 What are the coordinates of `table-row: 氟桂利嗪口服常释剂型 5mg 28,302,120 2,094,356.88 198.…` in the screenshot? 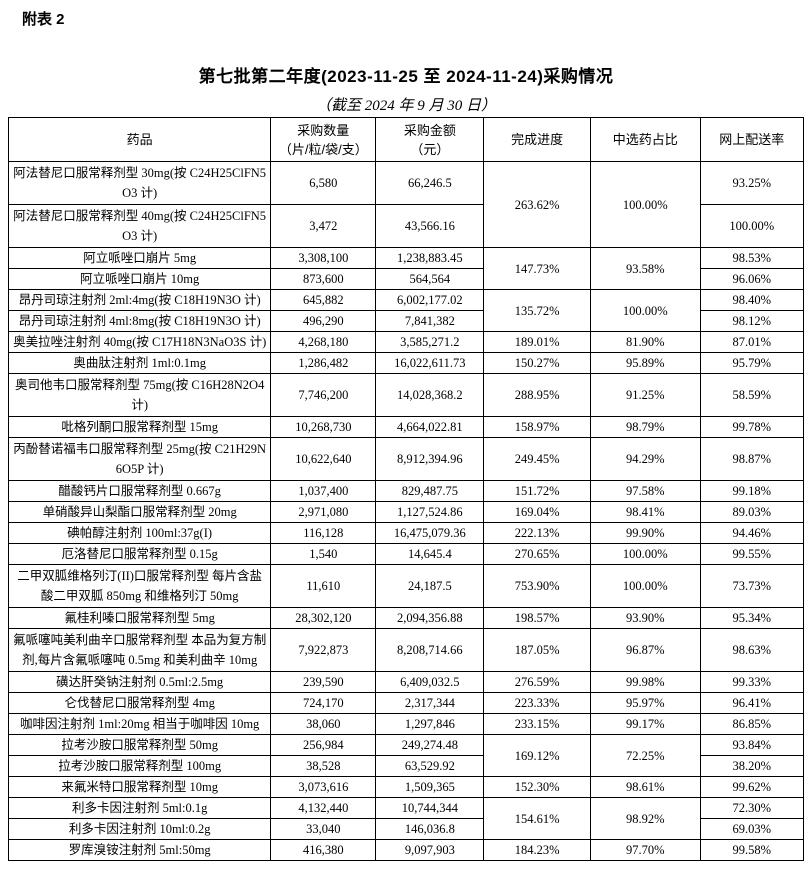 It's located at (406, 618).